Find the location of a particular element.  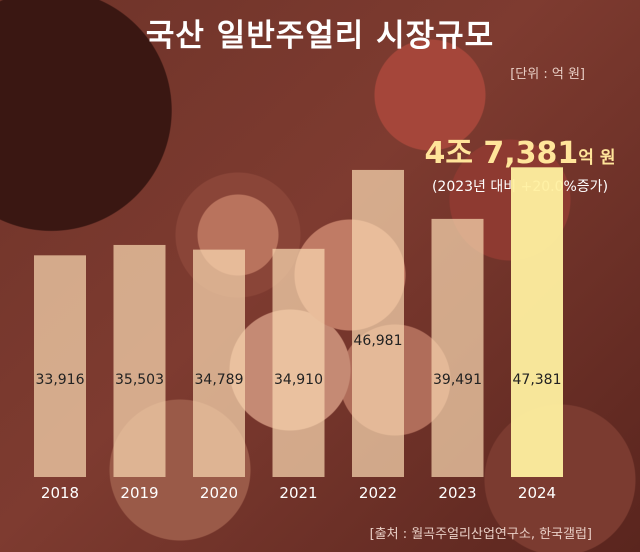

highlight-value-line: 4조 7,381억 원 is located at coordinates (520, 150).